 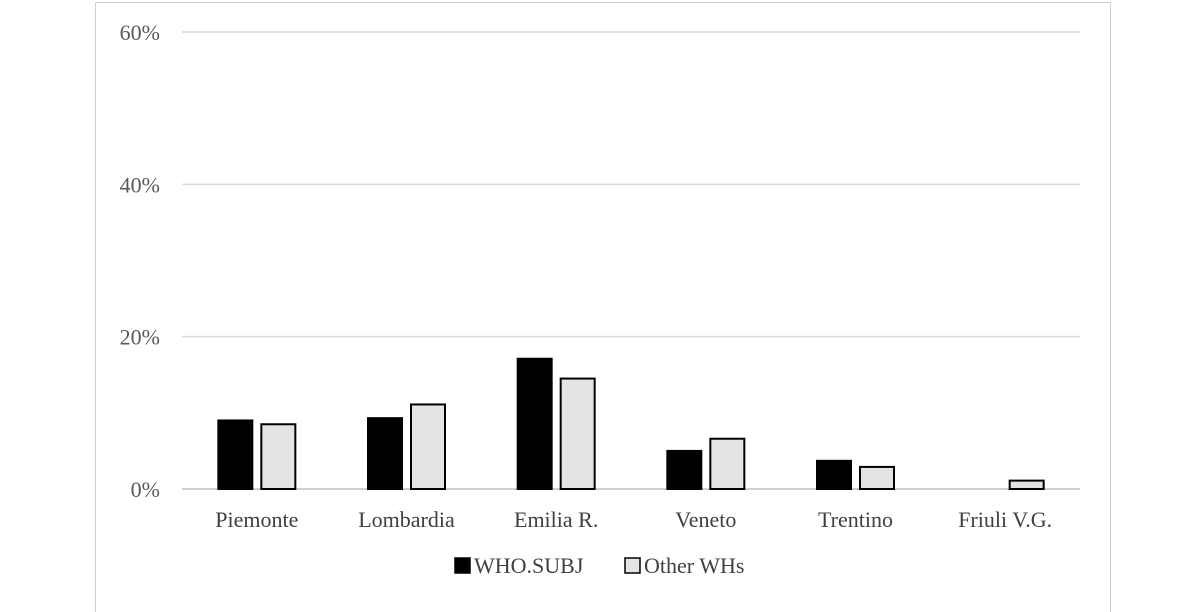 What do you see at coordinates (705, 519) in the screenshot?
I see `x-tick-label: Veneto` at bounding box center [705, 519].